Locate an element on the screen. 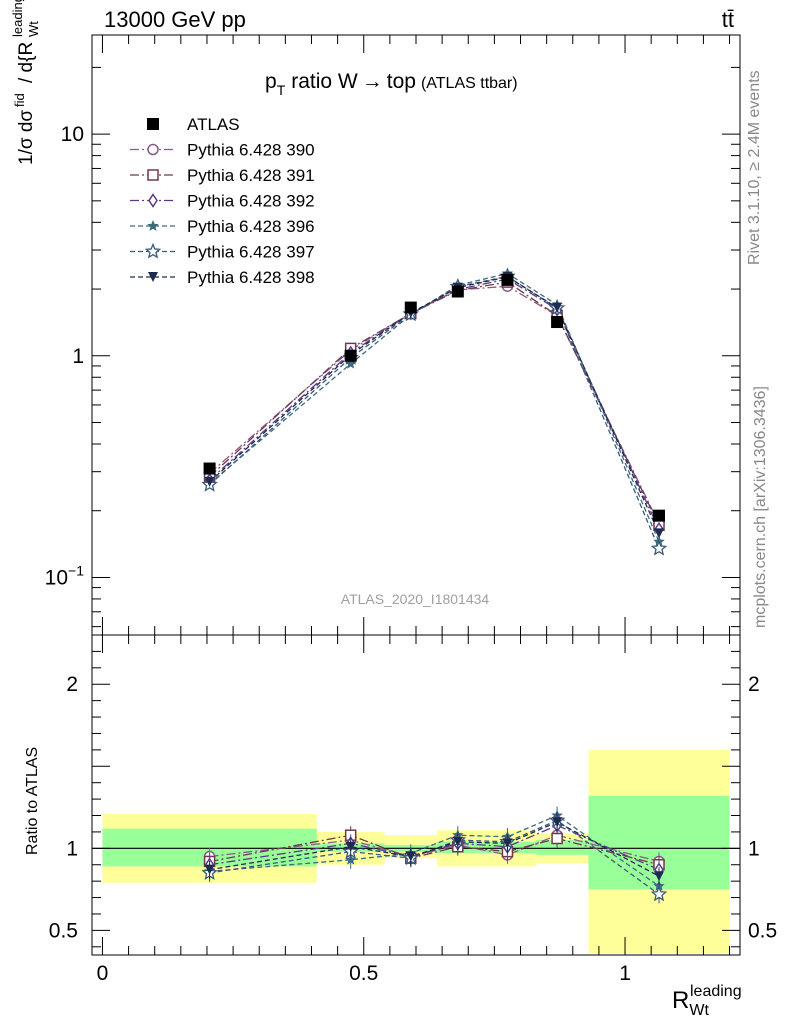 The height and width of the screenshot is (1024, 786). ratio-ytick-label: 0.5 is located at coordinates (63, 930).